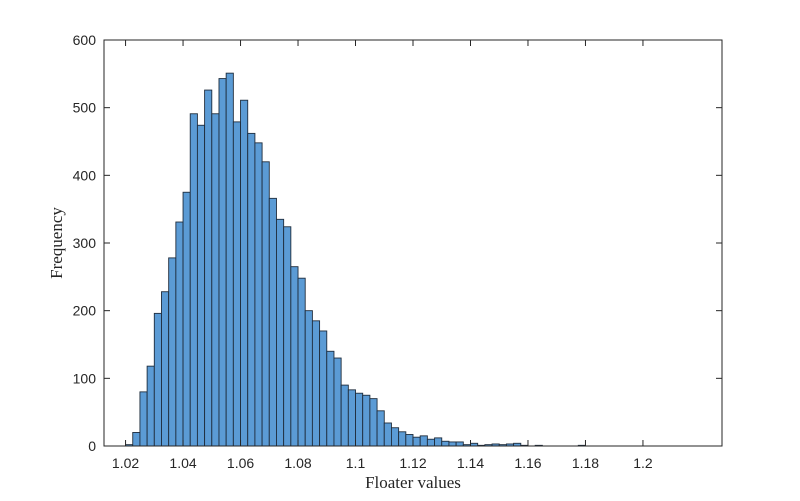 This screenshot has height=501, width=800. What do you see at coordinates (356, 463) in the screenshot?
I see `x-tick-label: 1.1` at bounding box center [356, 463].